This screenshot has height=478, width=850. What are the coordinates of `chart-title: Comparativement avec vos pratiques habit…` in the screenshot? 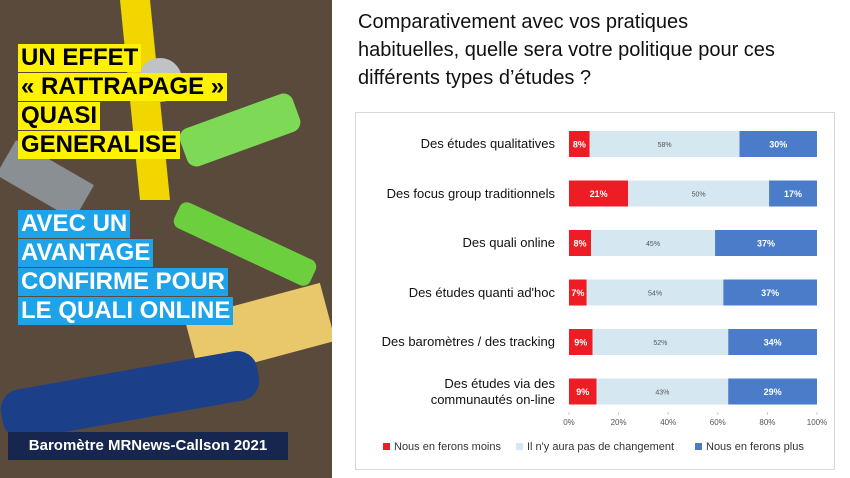 It's located at (566, 50).